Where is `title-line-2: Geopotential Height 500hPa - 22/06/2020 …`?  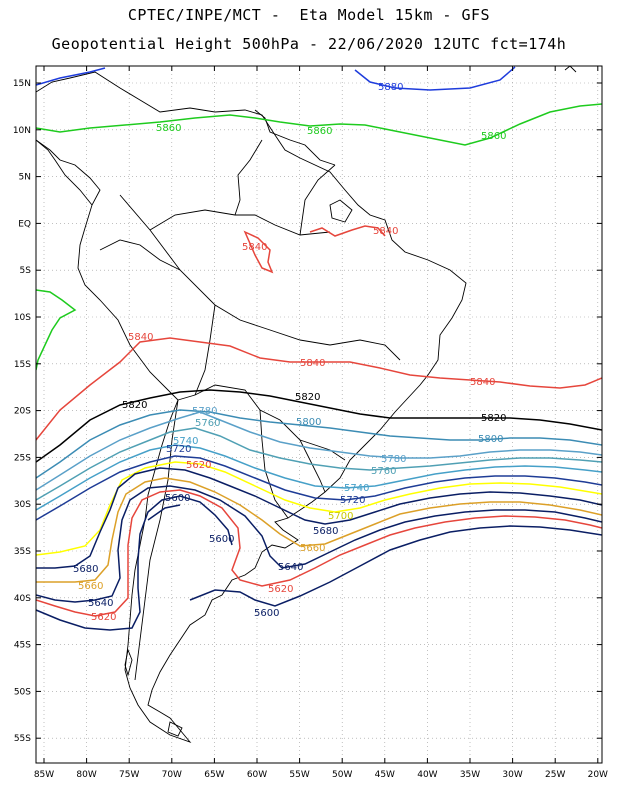
title-line-2: Geopotential Height 500hPa - 22/06/2020 … is located at coordinates (309, 44).